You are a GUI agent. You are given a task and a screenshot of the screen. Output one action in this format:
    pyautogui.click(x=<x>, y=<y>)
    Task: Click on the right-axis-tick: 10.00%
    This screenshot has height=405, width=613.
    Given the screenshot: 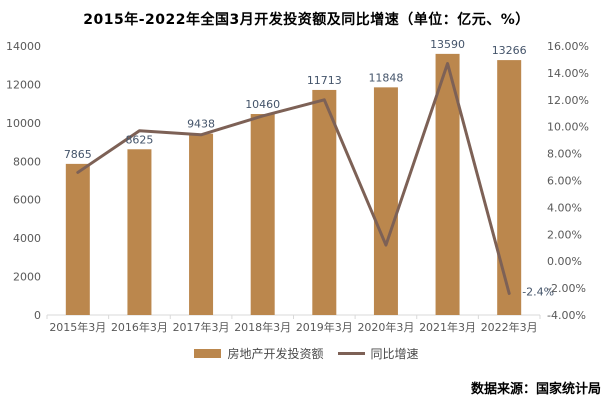 What is the action you would take?
    pyautogui.click(x=568, y=127)
    